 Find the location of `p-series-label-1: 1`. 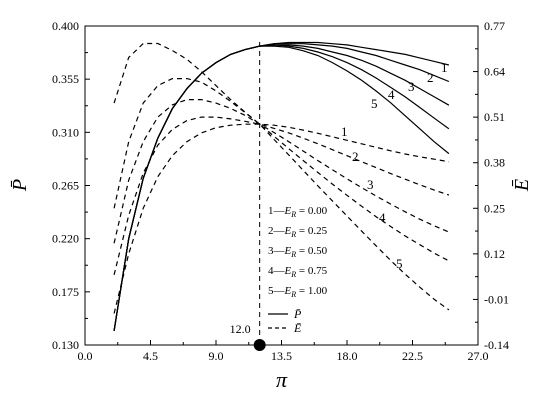

p-series-label-1: 1 is located at coordinates (444, 67).